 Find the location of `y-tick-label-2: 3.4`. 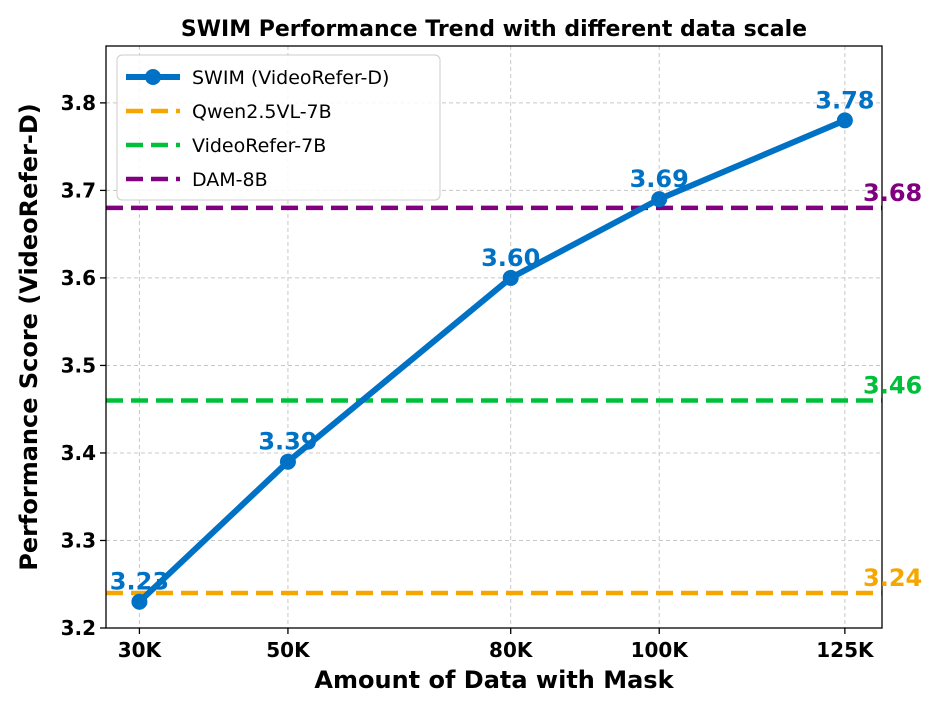

y-tick-label-2: 3.4 is located at coordinates (78, 453).